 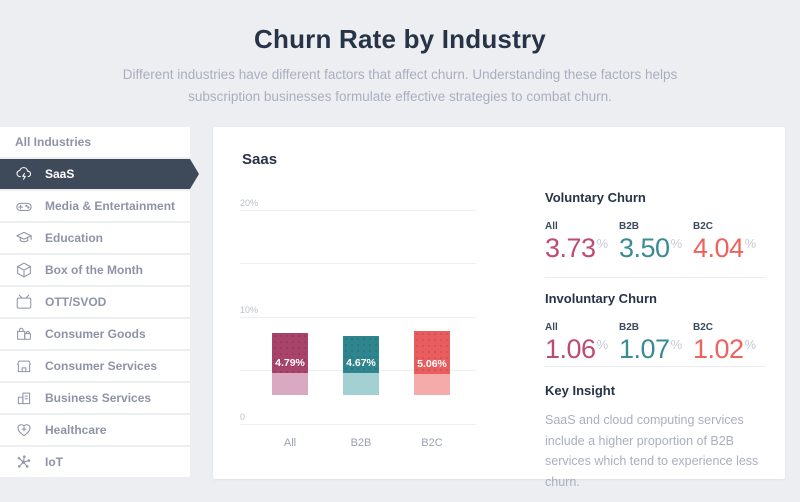 I want to click on sidebar-item-education: Education, so click(x=95, y=238).